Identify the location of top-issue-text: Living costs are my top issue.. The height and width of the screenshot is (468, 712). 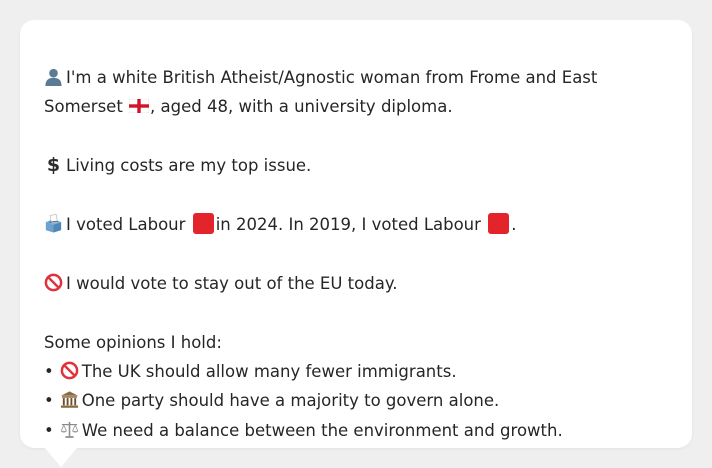
(189, 166).